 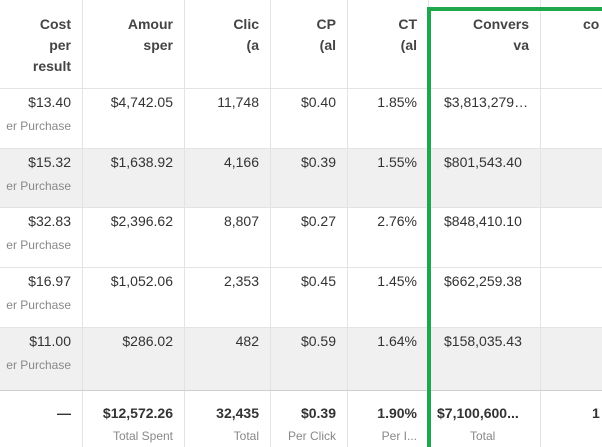 What do you see at coordinates (318, 341) in the screenshot?
I see `cell-value: $0.59` at bounding box center [318, 341].